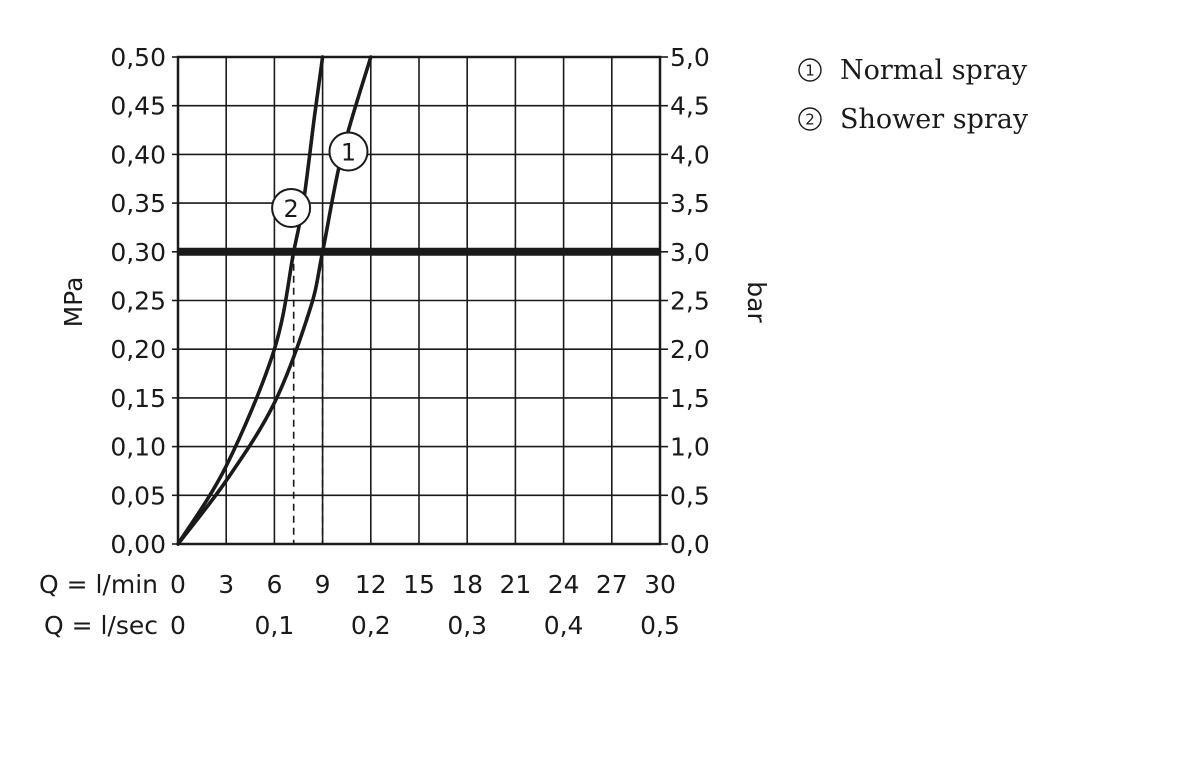 The height and width of the screenshot is (765, 1200). I want to click on curve-markers: 12, so click(320, 179).